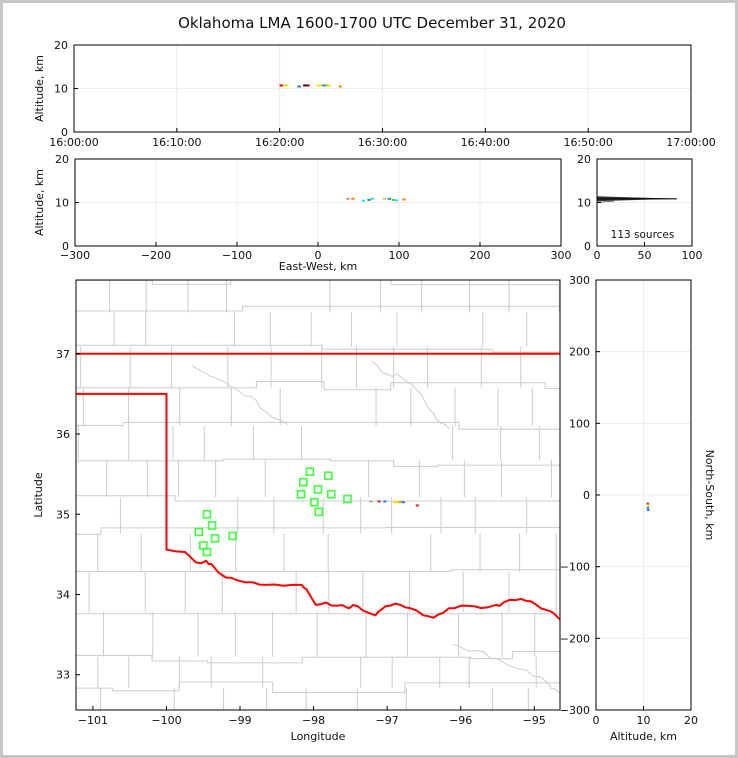 This screenshot has width=738, height=758. I want to click on x-tick-label-ew: −300, so click(75, 255).